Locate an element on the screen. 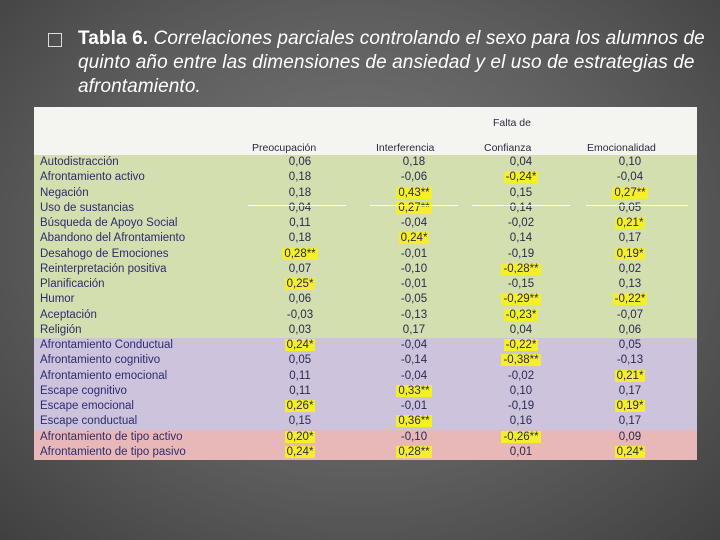 The image size is (720, 540). row-label: Afrontamiento de tipo activo is located at coordinates (111, 436).